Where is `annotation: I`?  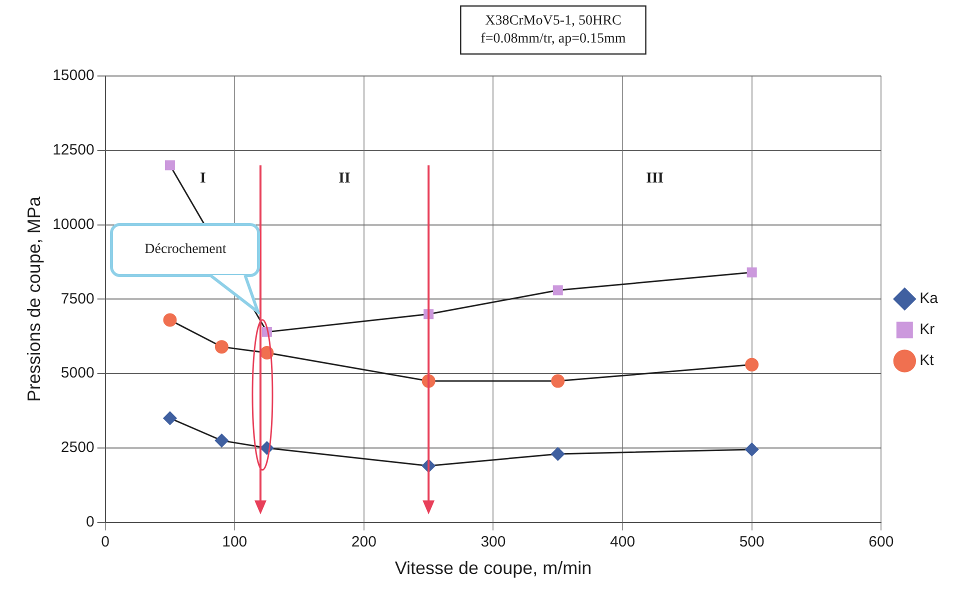 annotation: I is located at coordinates (203, 178).